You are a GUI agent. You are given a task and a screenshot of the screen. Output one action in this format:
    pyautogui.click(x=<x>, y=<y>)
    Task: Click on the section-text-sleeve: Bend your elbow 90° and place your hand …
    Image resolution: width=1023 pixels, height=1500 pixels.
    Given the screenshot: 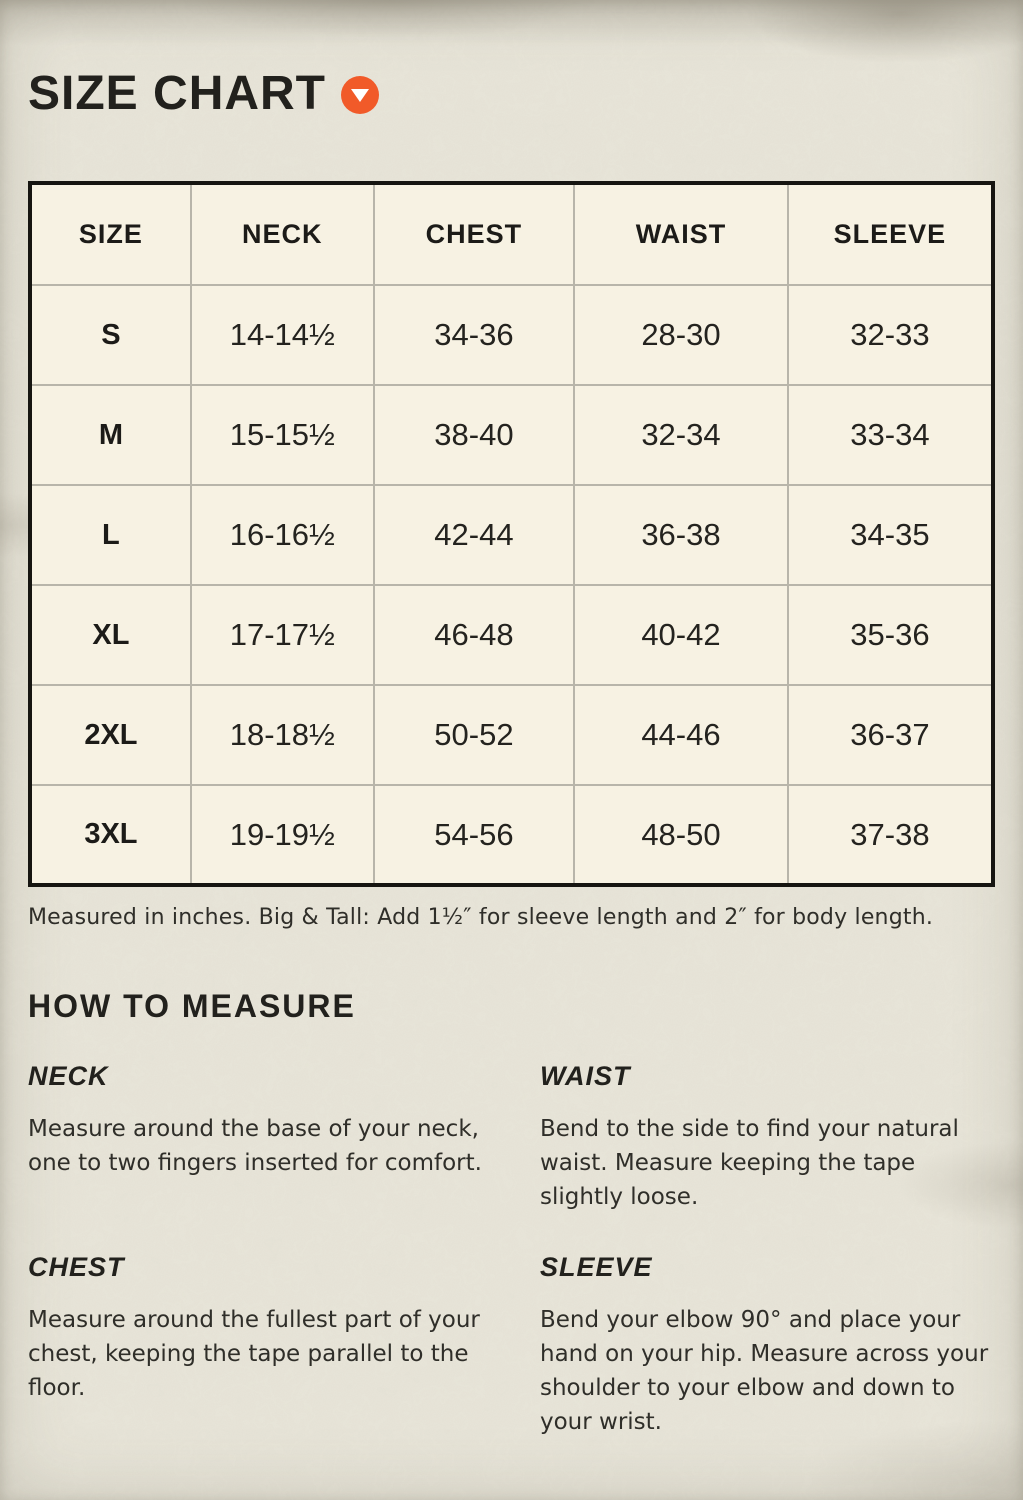 What is the action you would take?
    pyautogui.click(x=764, y=1371)
    